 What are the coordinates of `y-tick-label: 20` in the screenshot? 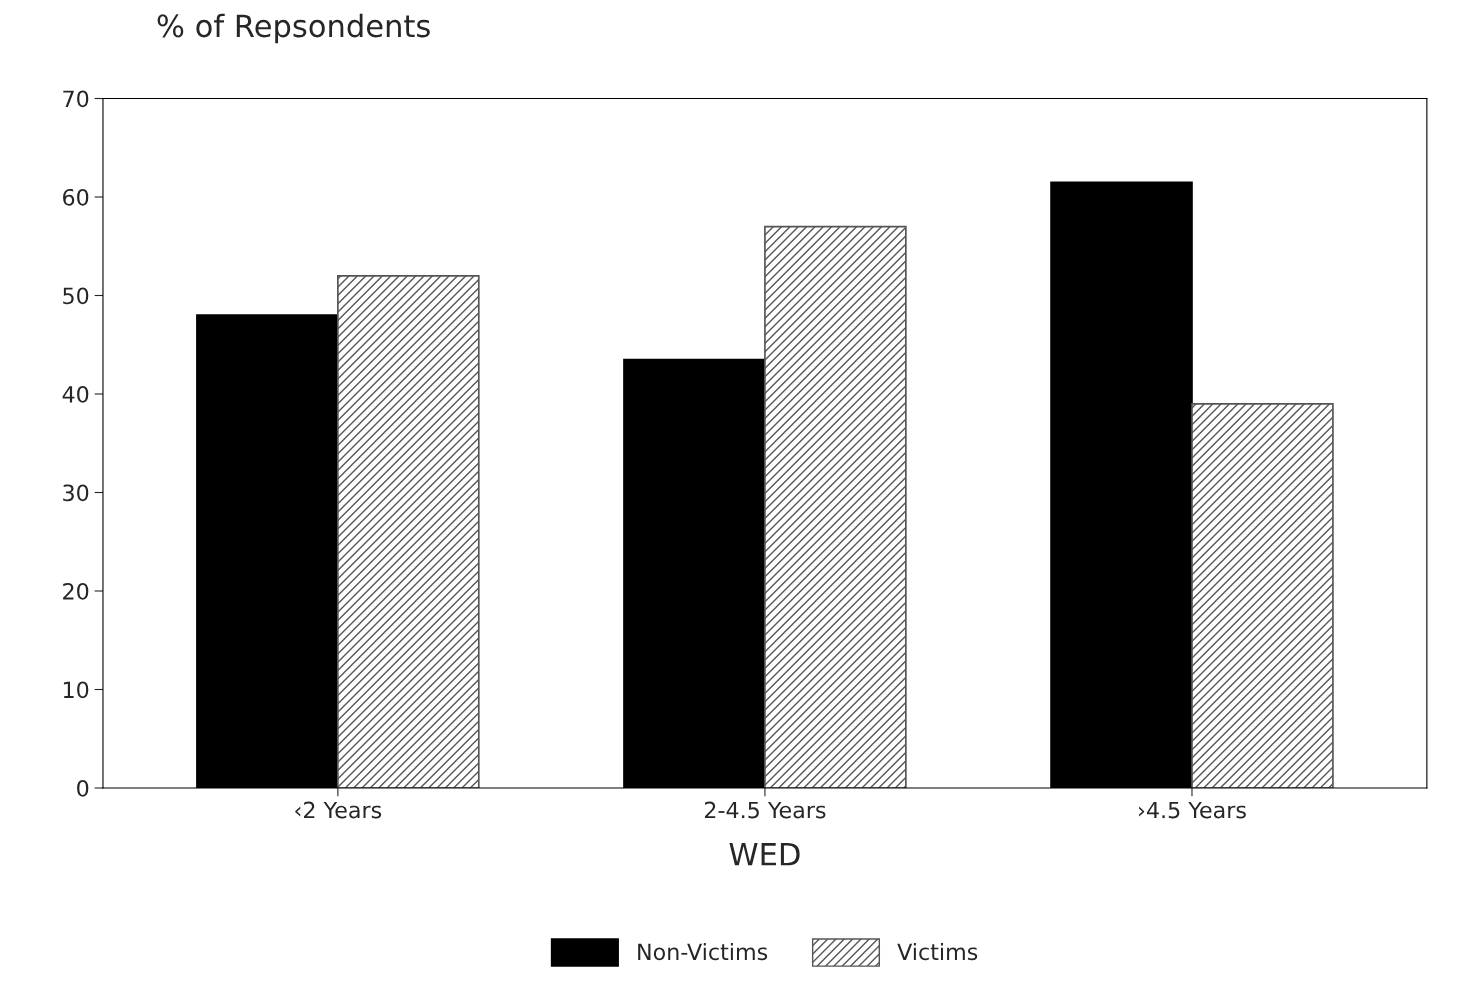 It's located at (76, 591).